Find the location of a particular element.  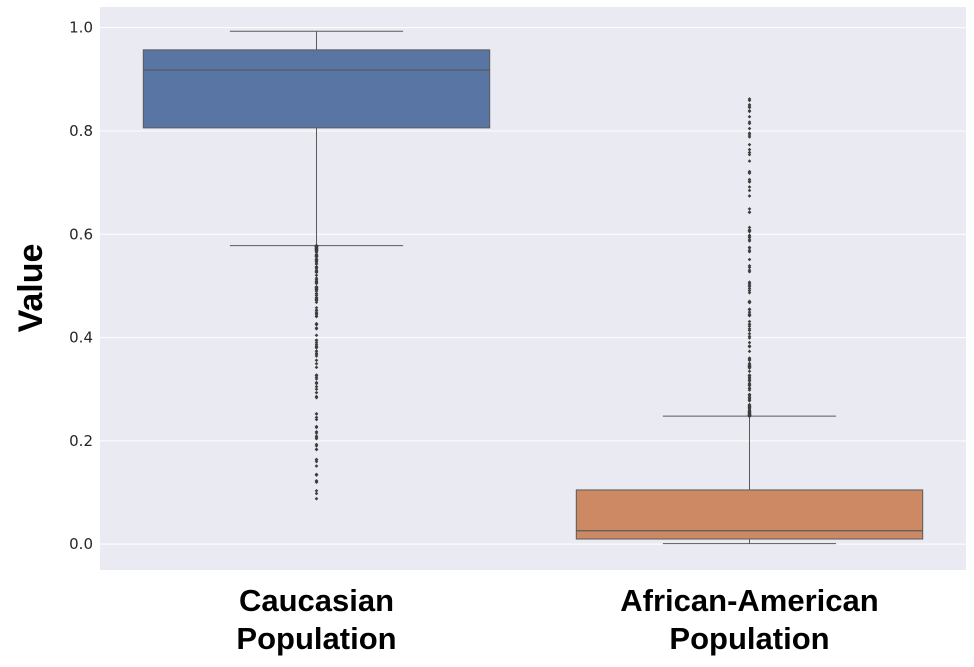

y-tick-labels: 0.0 0.2 0.4 0.6 0.8 1.0 is located at coordinates (81, 286).